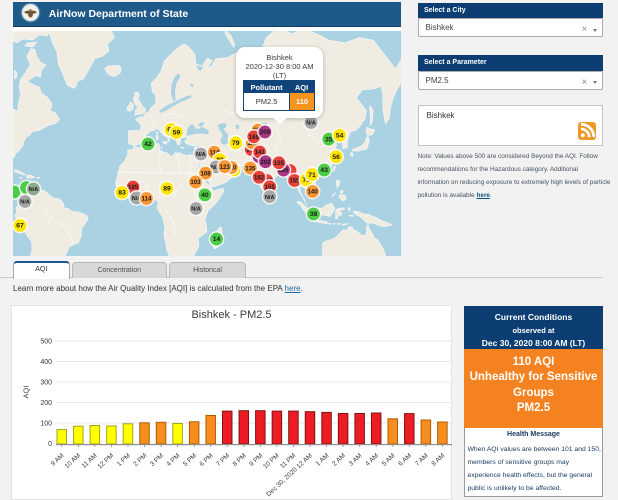  Describe the element at coordinates (271, 461) in the screenshot. I see `svg-text: 10 PM` at that location.